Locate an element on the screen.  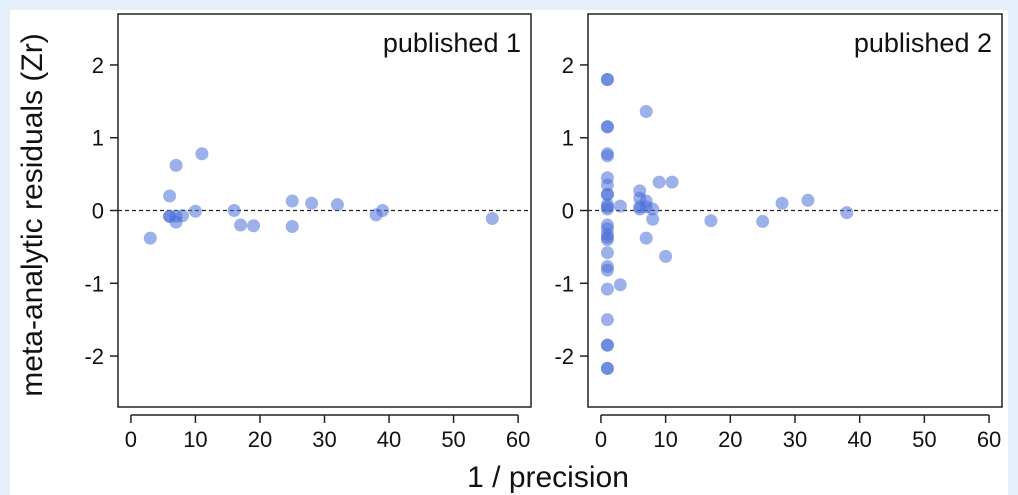
y-axis-label: meta-analytic residuals (Zr) is located at coordinates (32, 214).